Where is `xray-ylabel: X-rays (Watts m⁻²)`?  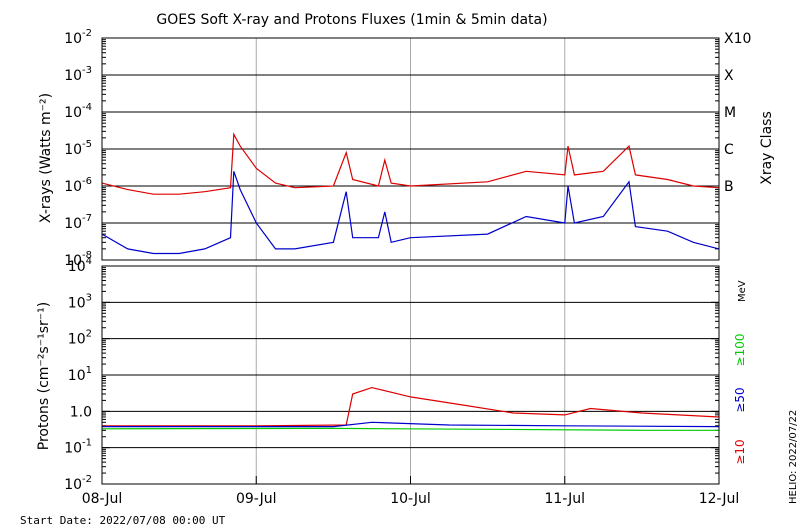
xray-ylabel: X-rays (Watts m⁻²) is located at coordinates (46, 158).